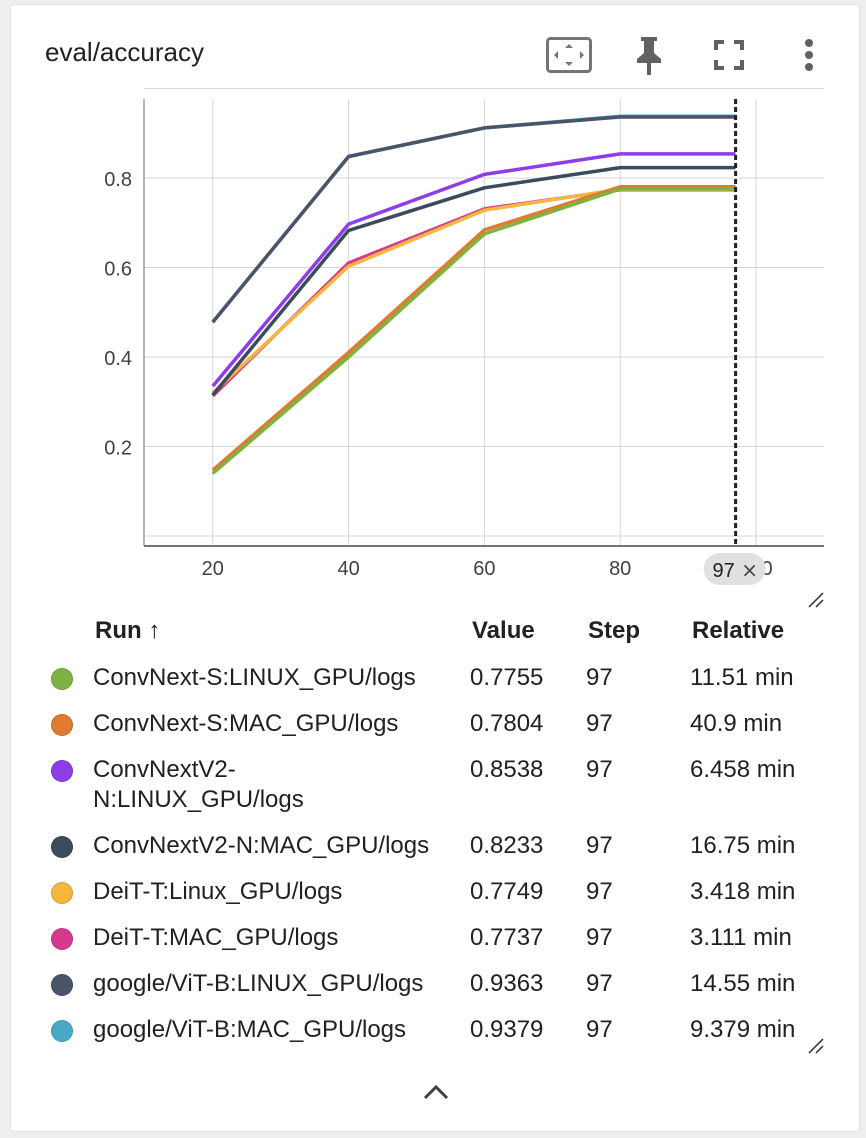 Image resolution: width=866 pixels, height=1138 pixels. What do you see at coordinates (507, 723) in the screenshot?
I see `run-value: 0.7804` at bounding box center [507, 723].